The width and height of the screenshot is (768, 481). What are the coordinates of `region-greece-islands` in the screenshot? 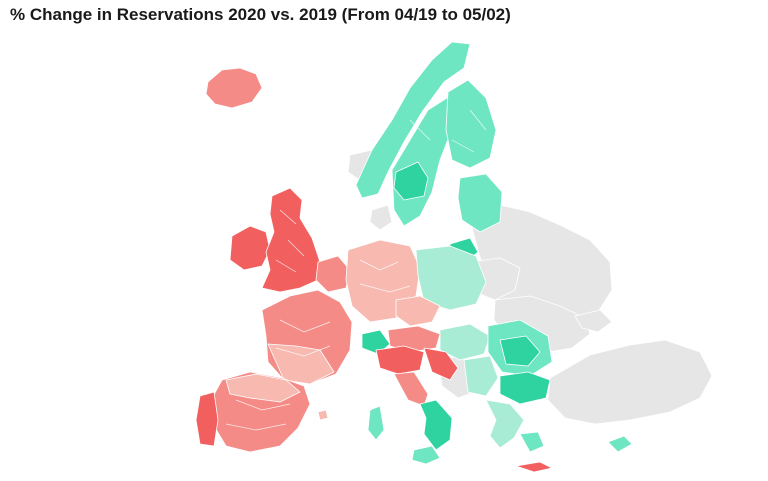 It's located at (532, 442).